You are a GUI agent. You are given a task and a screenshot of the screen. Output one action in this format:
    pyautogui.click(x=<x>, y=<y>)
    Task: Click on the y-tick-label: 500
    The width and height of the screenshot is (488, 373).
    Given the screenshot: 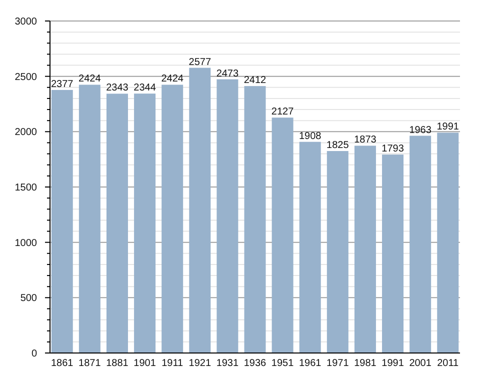 What is the action you would take?
    pyautogui.click(x=29, y=298)
    